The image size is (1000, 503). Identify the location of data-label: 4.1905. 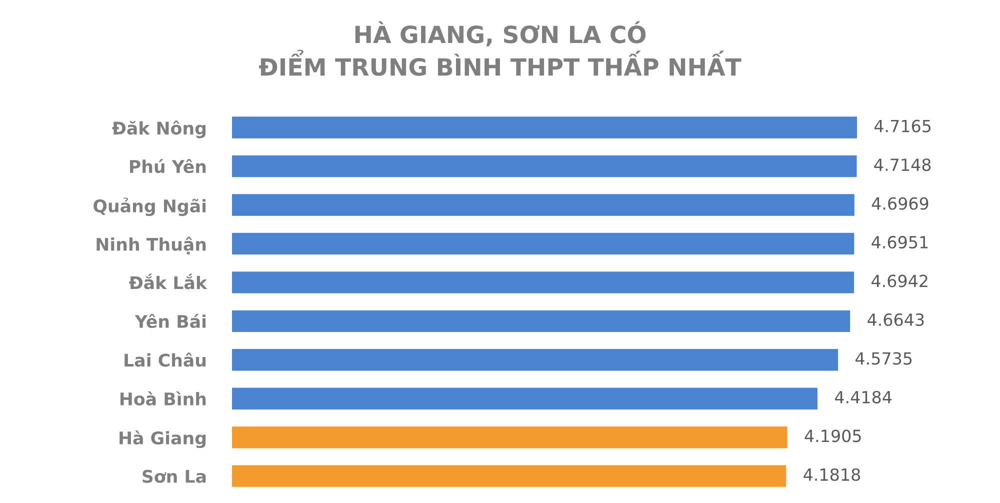
(832, 436).